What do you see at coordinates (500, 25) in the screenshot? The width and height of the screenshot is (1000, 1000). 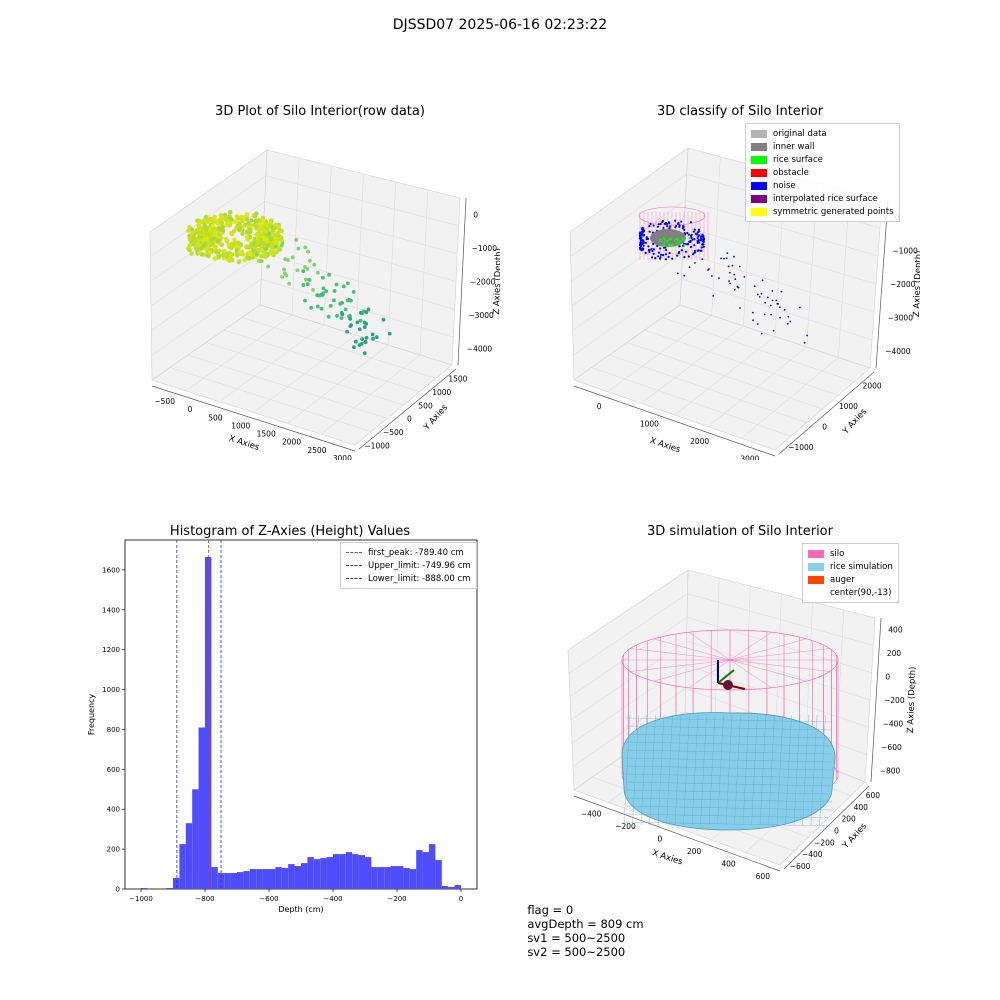 I see `figure-title: DJSSD07 2025-06-16 02:23:22` at bounding box center [500, 25].